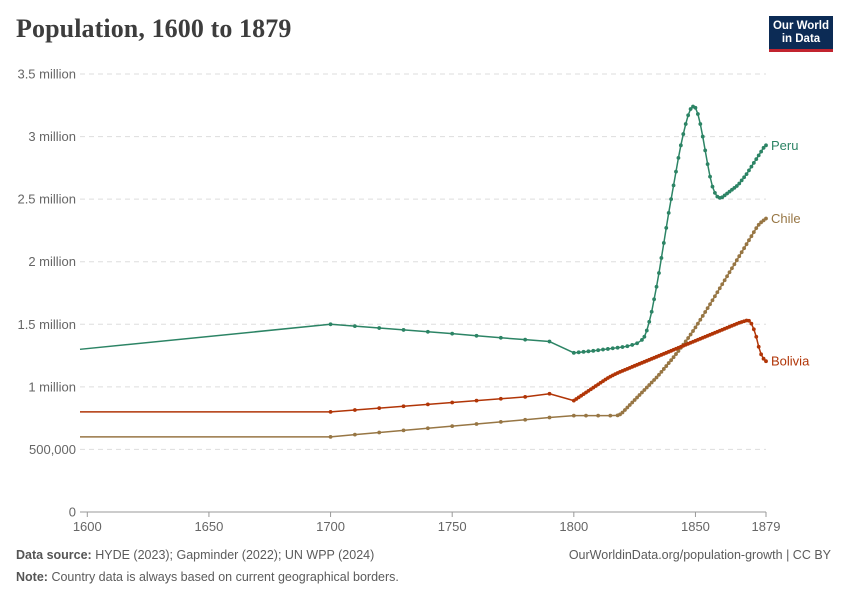 This screenshot has height=600, width=850. What do you see at coordinates (801, 34) in the screenshot?
I see `owid-logo: Our World in Data` at bounding box center [801, 34].